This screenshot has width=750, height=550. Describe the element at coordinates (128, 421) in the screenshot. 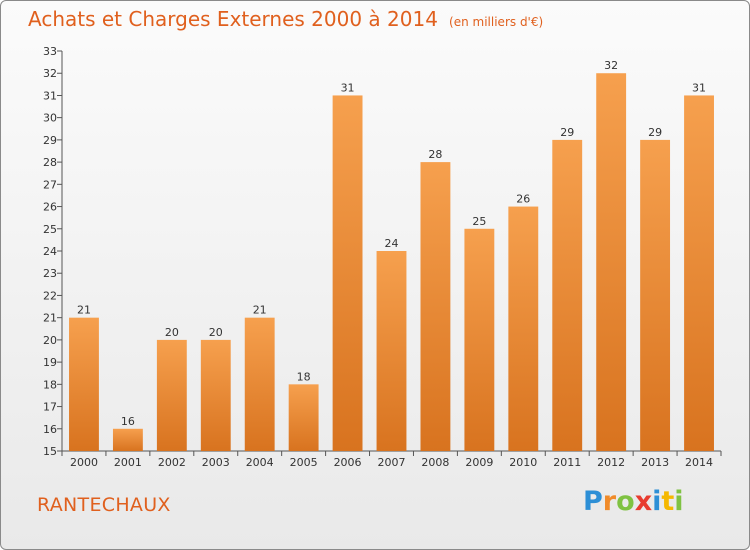

I see `bar-value-label: 16` at that location.